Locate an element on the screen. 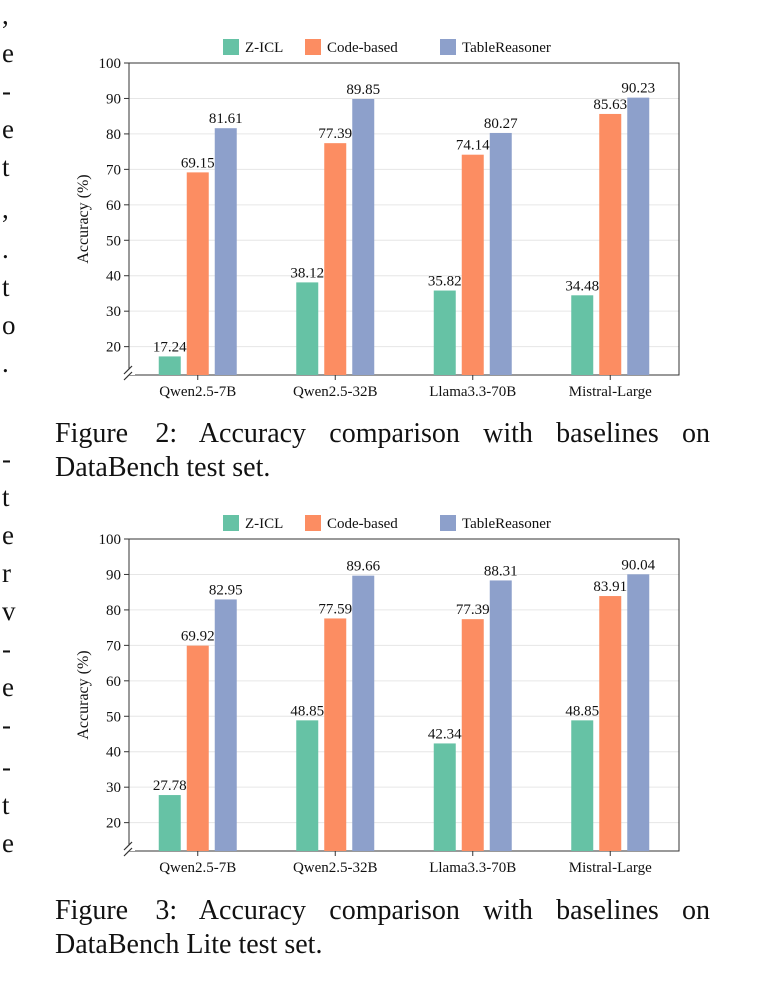  bar-value-label: 89.66 is located at coordinates (363, 567).